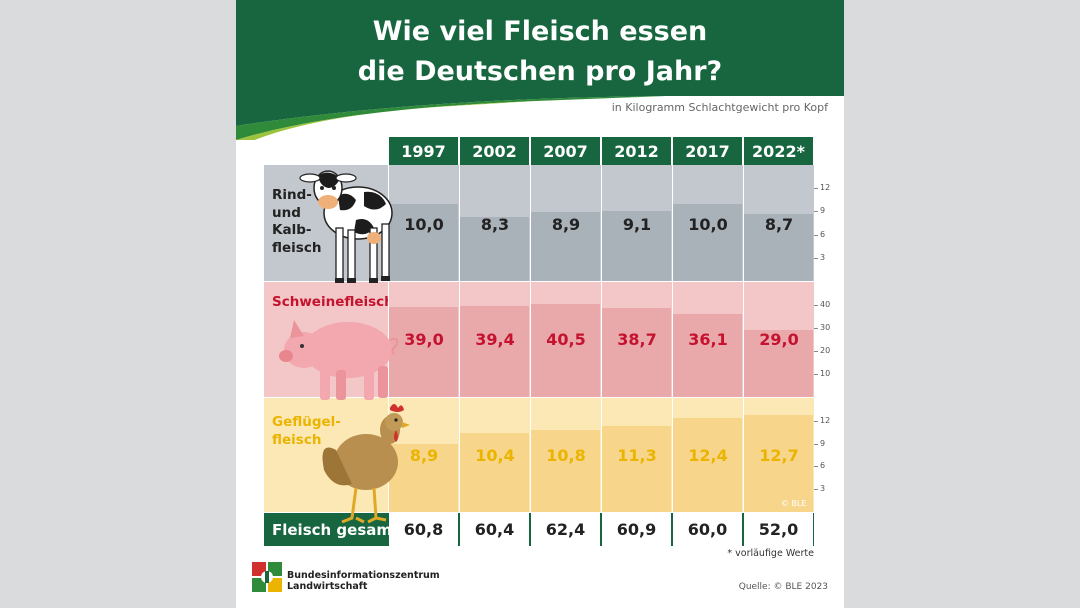  What do you see at coordinates (423, 529) in the screenshot?
I see `total-value: 60,8` at bounding box center [423, 529].